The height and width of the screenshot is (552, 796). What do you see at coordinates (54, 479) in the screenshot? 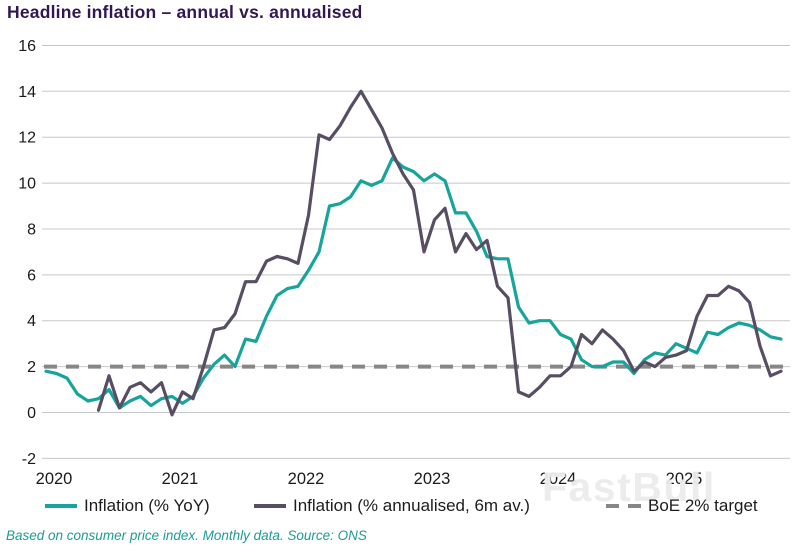
I see `x-tick-label: 2020` at bounding box center [54, 479].